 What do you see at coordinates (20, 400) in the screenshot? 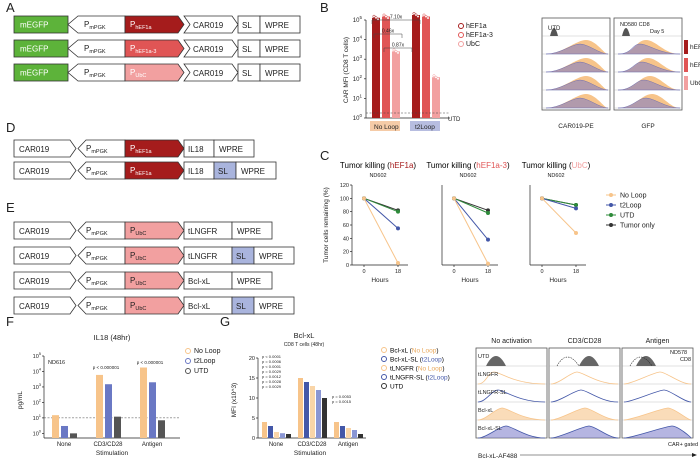
I see `y-axis-label: pg/mL` at bounding box center [20, 400].